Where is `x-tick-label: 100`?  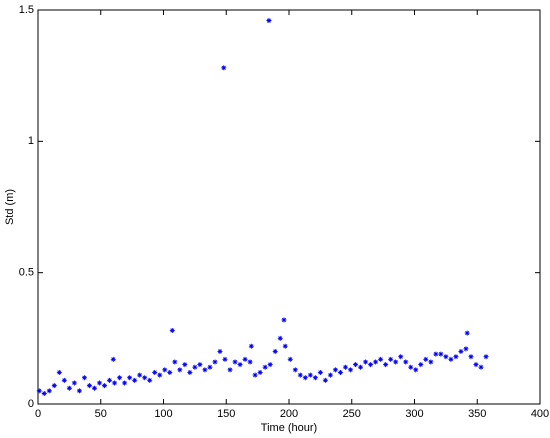 x-tick-label: 100 is located at coordinates (163, 414).